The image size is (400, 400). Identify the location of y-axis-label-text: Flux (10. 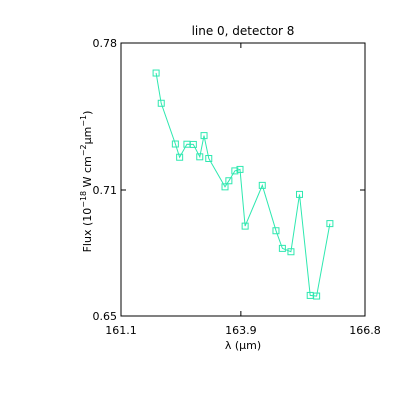
(87, 230).